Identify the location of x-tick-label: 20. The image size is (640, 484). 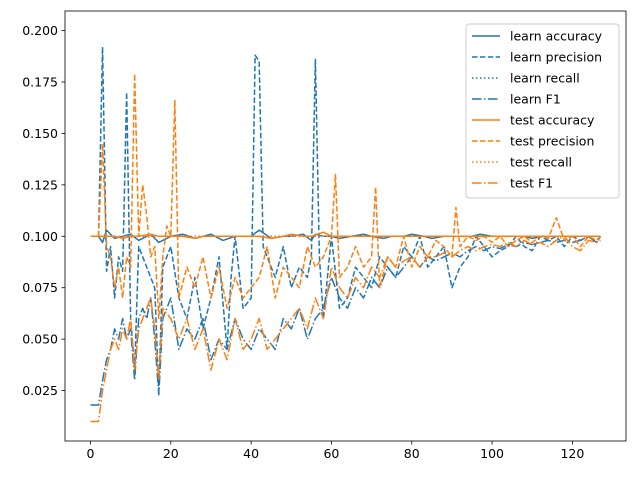
(171, 453).